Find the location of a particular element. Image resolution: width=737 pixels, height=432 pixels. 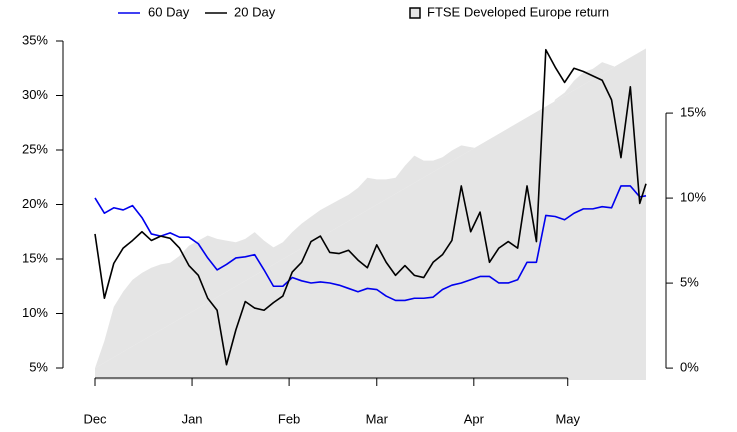

x-tick-label: Jan is located at coordinates (192, 418).